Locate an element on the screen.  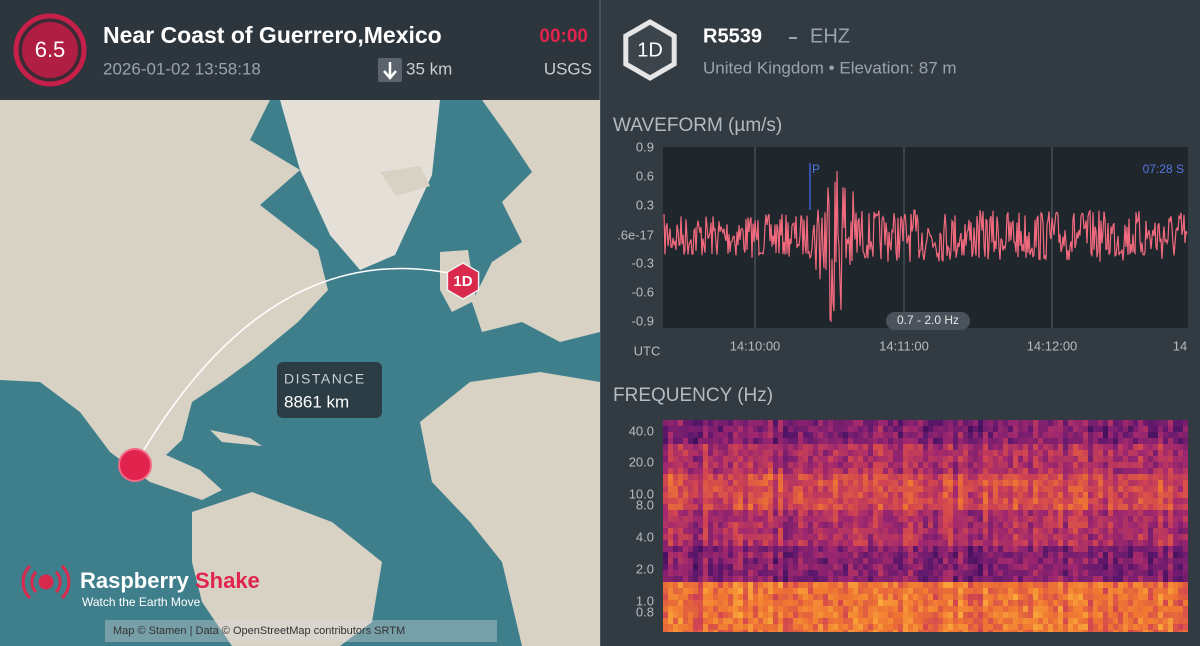
wf-y-label: 0.6 is located at coordinates (645, 175).